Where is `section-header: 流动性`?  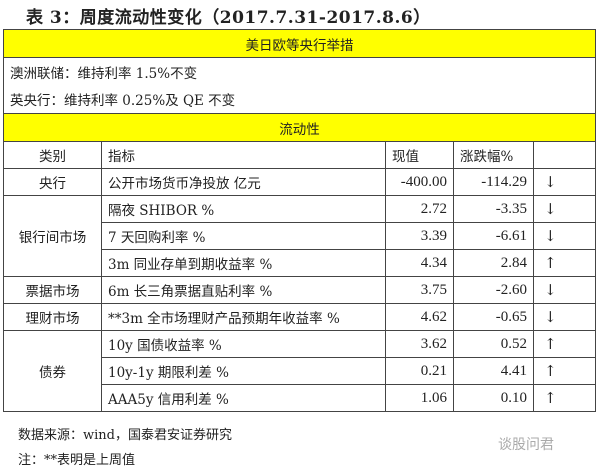
section-header: 流动性 is located at coordinates (299, 127).